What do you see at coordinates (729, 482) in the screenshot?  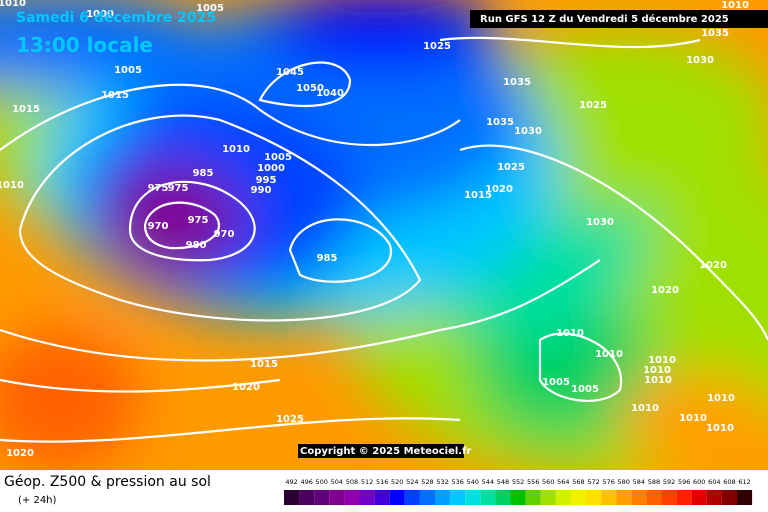 I see `scale-label: 608` at bounding box center [729, 482].